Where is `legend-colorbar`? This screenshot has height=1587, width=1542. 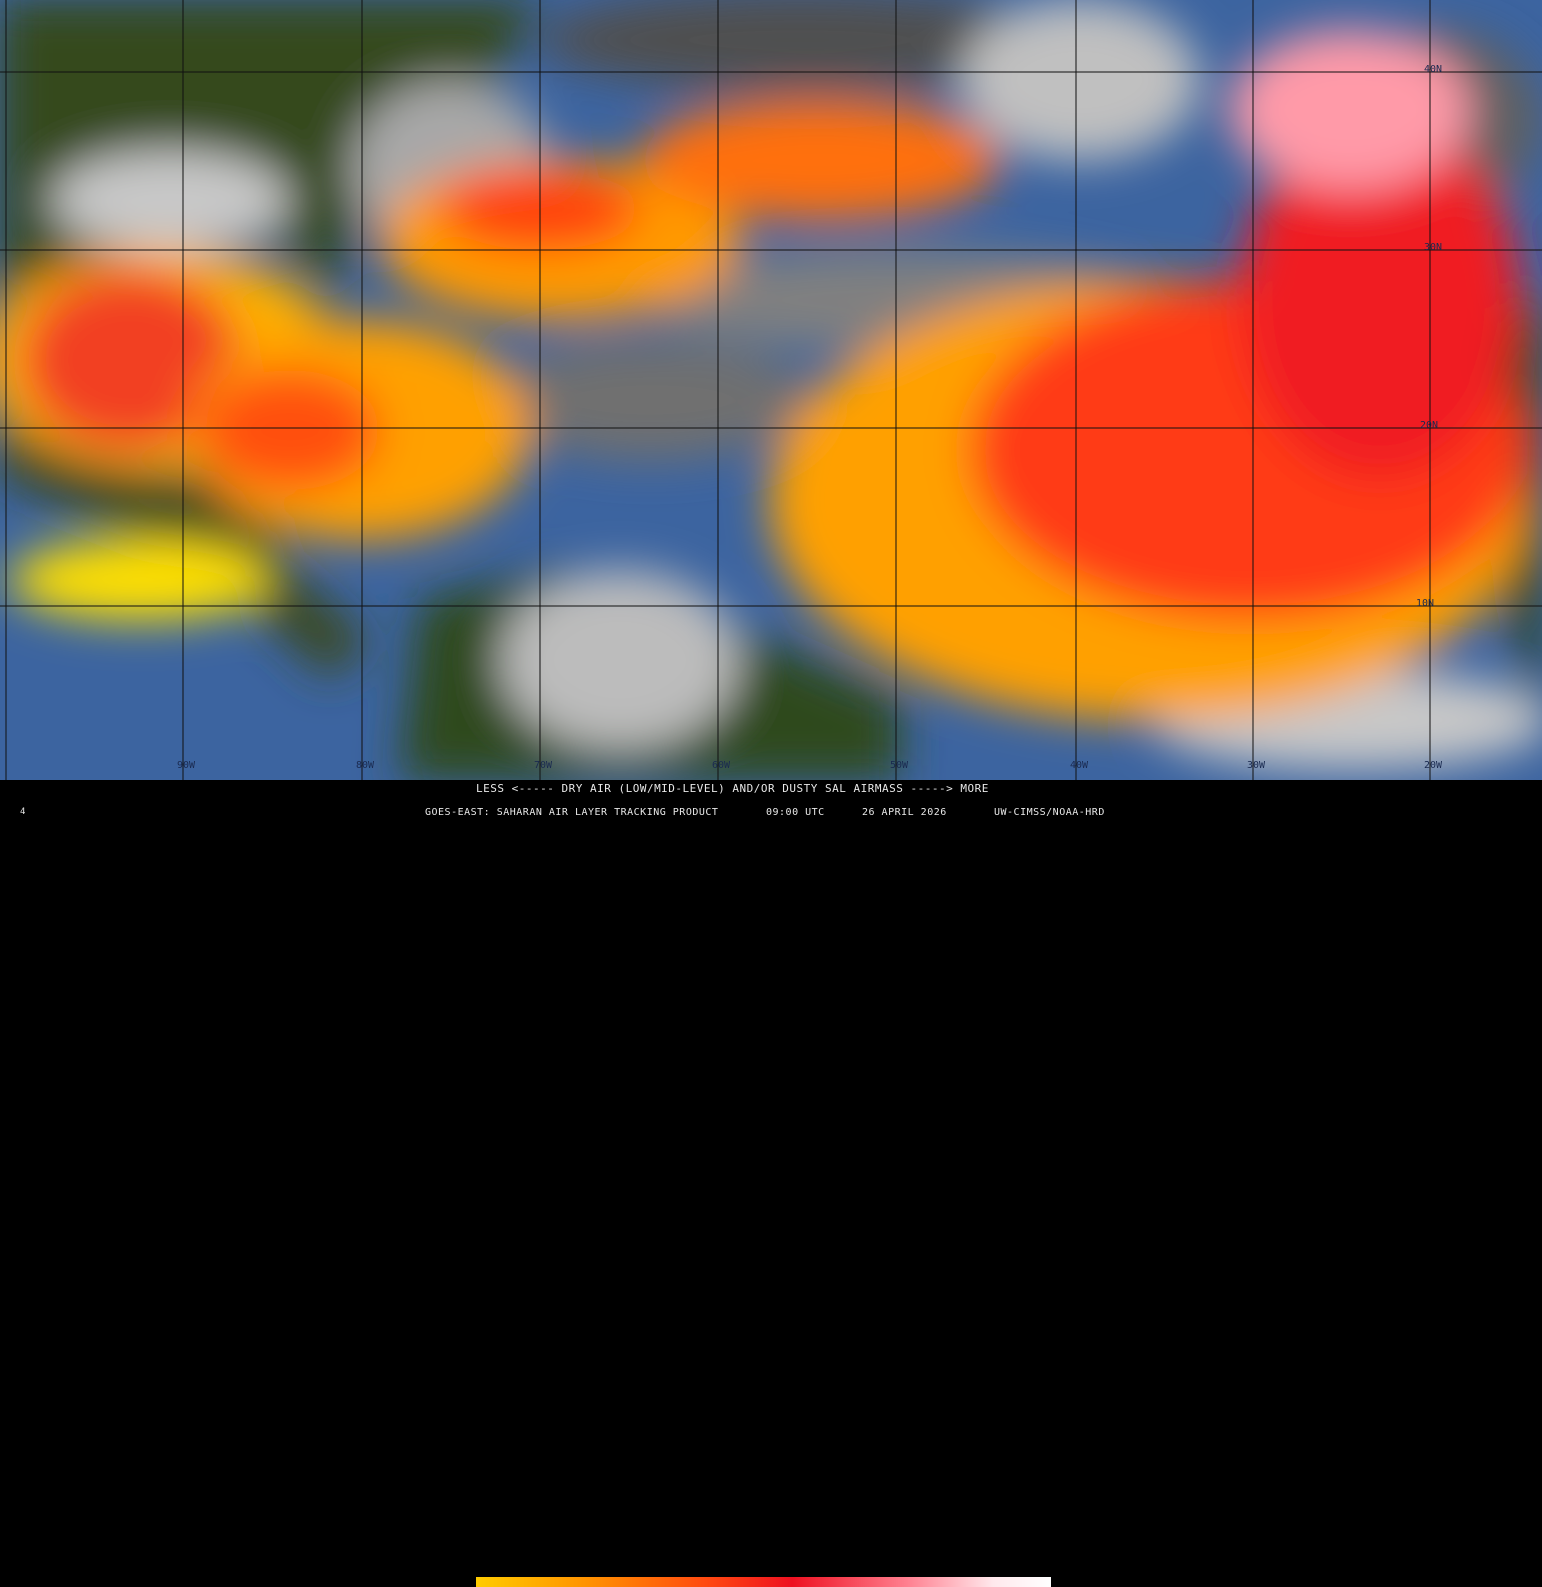 legend-colorbar is located at coordinates (763, 1582).